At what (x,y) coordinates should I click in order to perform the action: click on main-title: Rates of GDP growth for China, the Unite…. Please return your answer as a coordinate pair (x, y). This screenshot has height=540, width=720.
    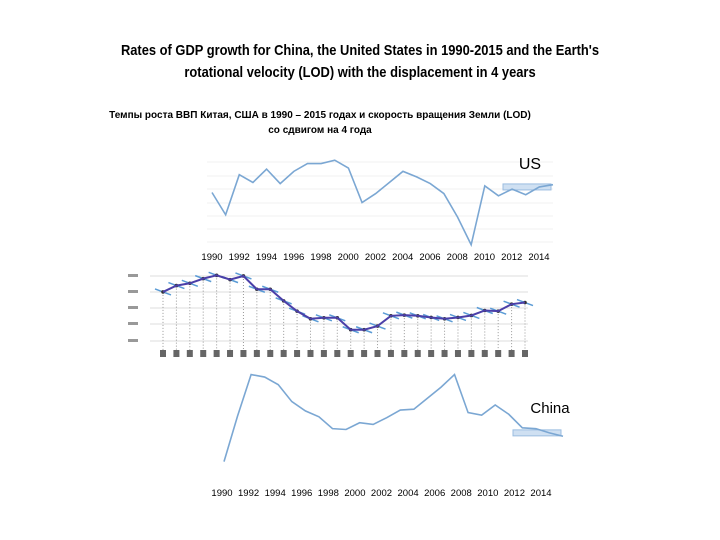
    Looking at the image, I should click on (359, 62).